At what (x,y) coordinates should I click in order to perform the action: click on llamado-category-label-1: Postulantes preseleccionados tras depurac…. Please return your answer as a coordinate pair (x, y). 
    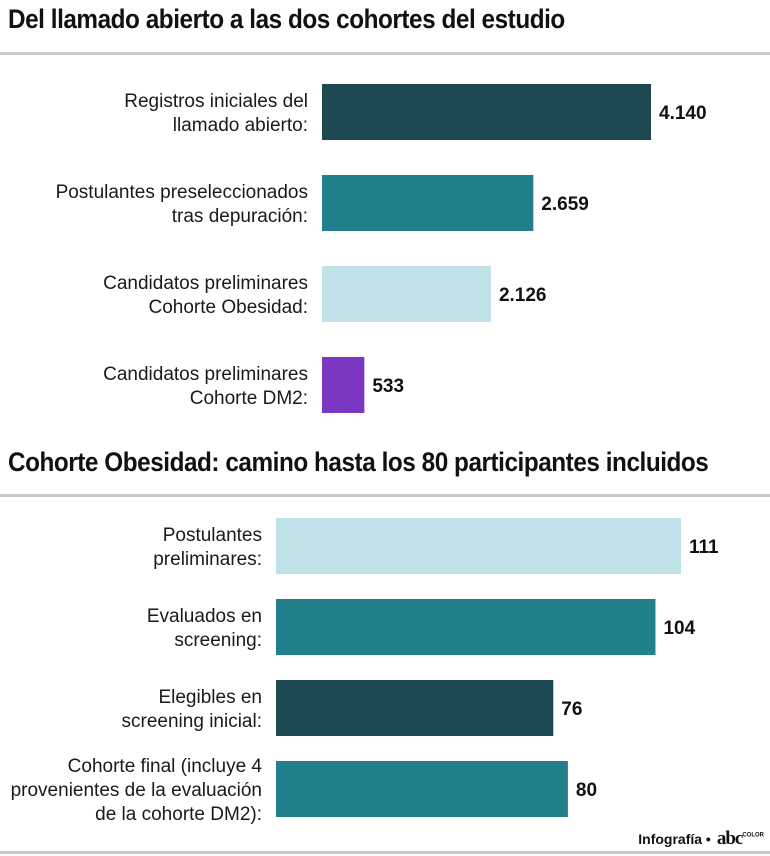
    Looking at the image, I should click on (182, 204).